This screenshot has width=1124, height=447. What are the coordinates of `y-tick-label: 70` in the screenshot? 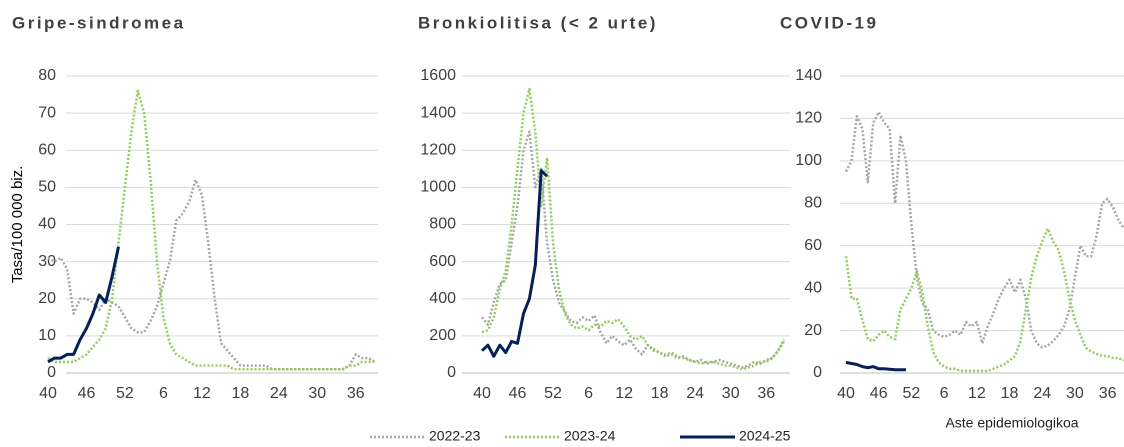 It's located at (47, 112).